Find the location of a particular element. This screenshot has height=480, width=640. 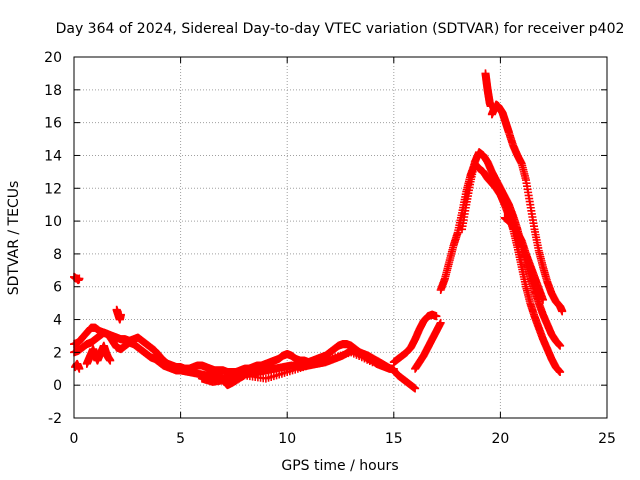

y-tick-label: 16 is located at coordinates (53, 124).